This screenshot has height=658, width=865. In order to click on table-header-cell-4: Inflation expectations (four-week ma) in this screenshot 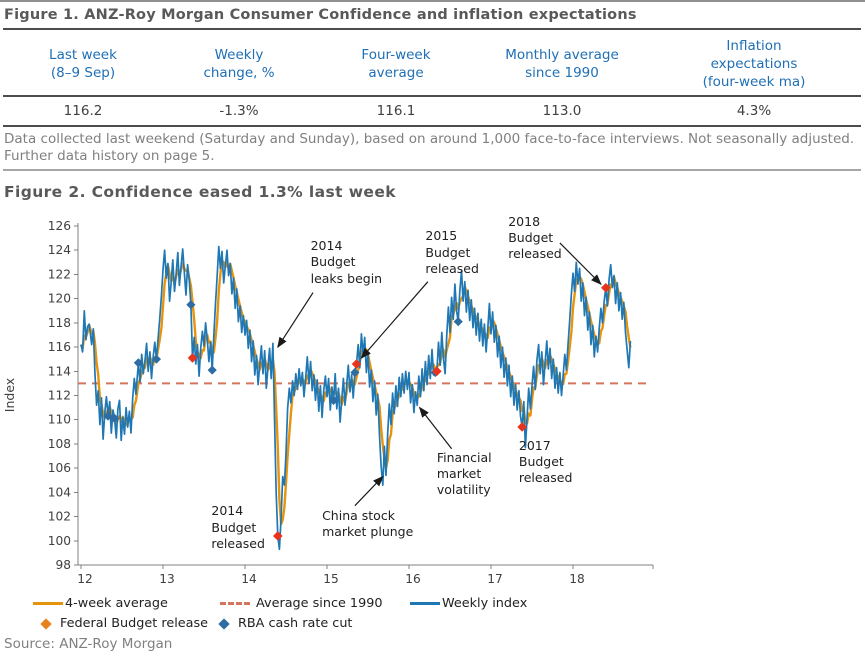, I will do `click(754, 64)`.